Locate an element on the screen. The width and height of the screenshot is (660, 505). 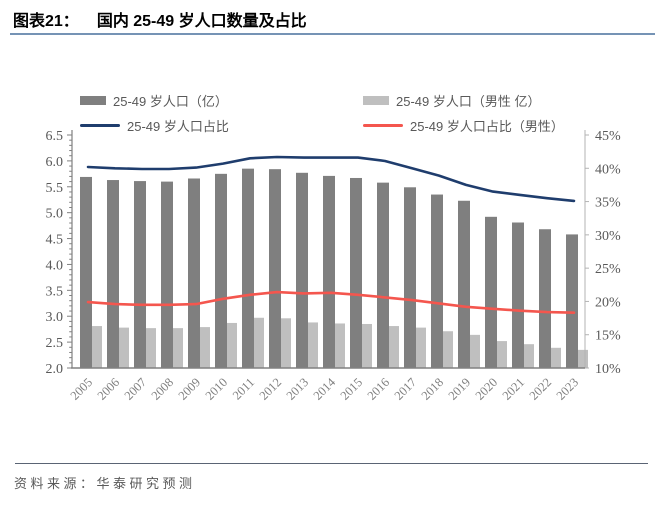
legend-label: 25-49 岁人口（男性 亿） is located at coordinates (468, 101).